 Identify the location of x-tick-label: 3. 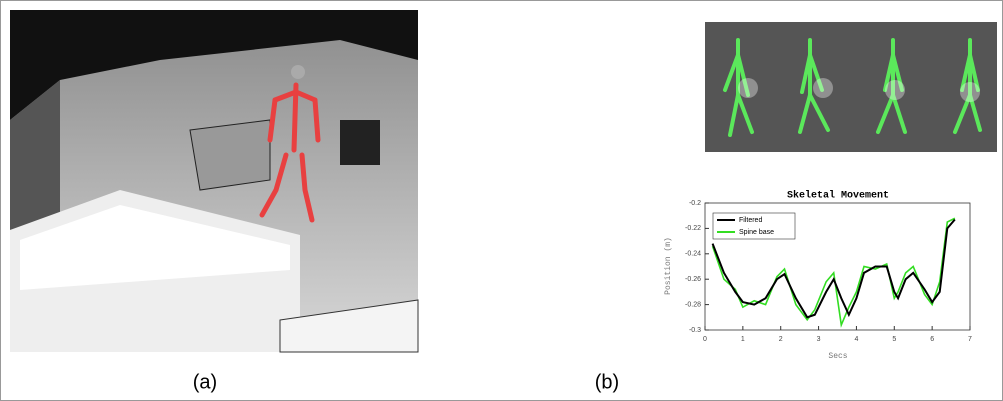
(819, 339).